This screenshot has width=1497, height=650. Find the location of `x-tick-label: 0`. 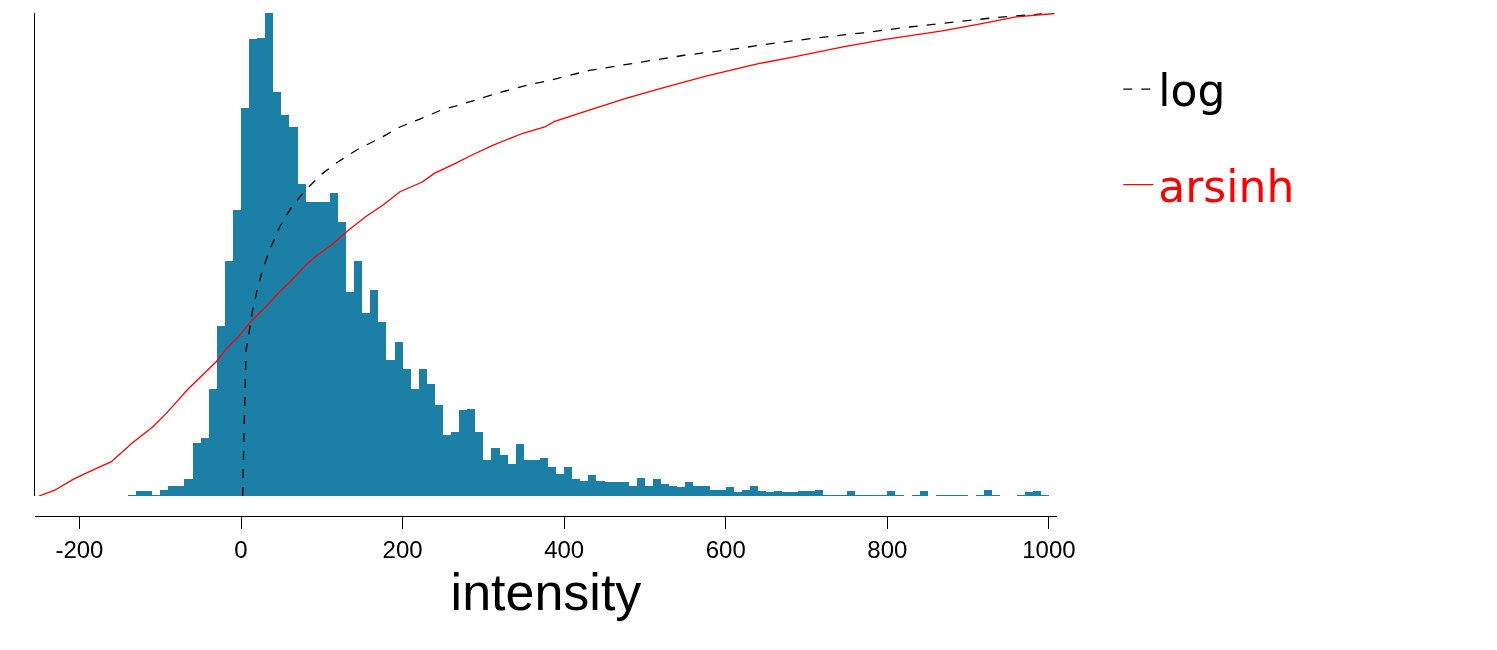

x-tick-label: 0 is located at coordinates (241, 549).